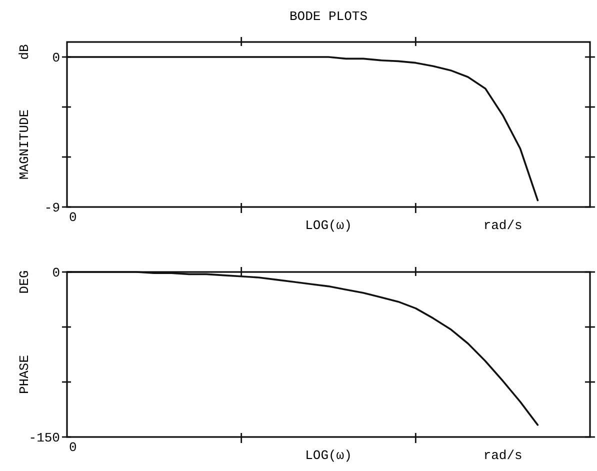 The width and height of the screenshot is (597, 471). Describe the element at coordinates (52, 208) in the screenshot. I see `y-tick-label: -9` at that location.